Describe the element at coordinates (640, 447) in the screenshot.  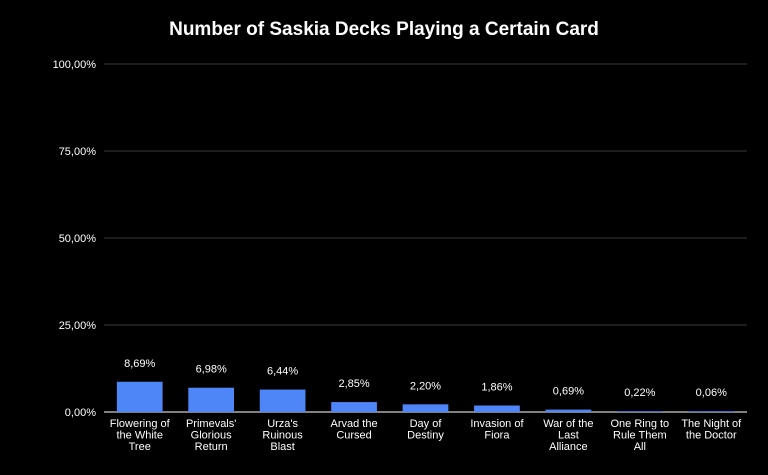
I see `x-tick-label: All` at that location.